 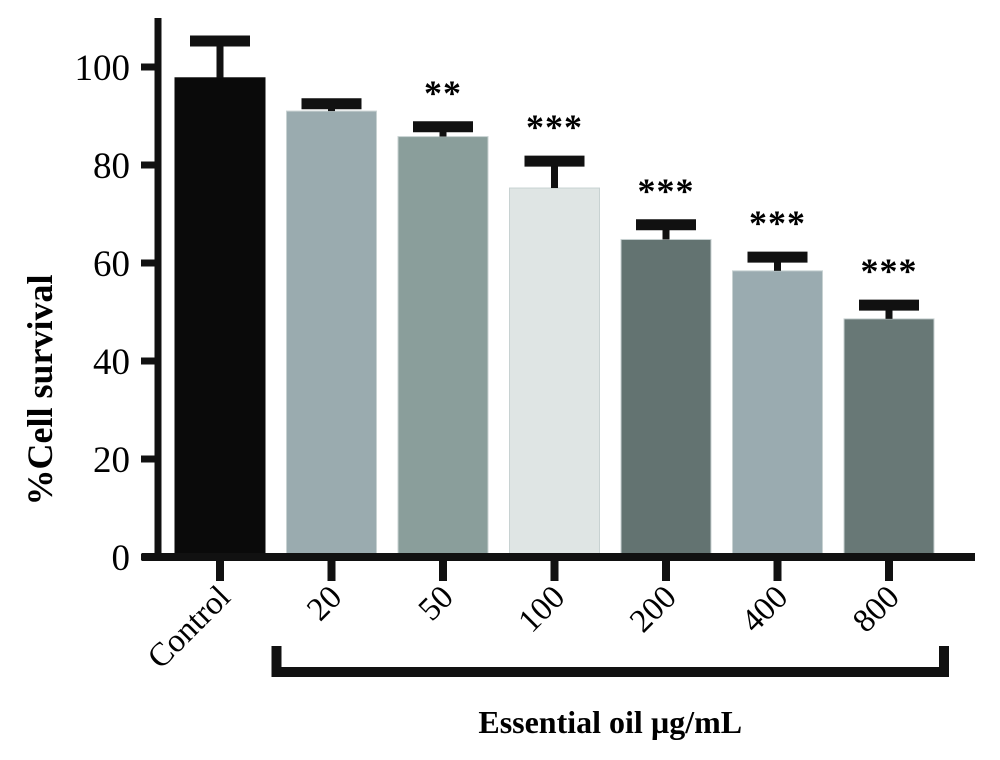 I want to click on significance-label-100: ***, so click(x=554, y=127).